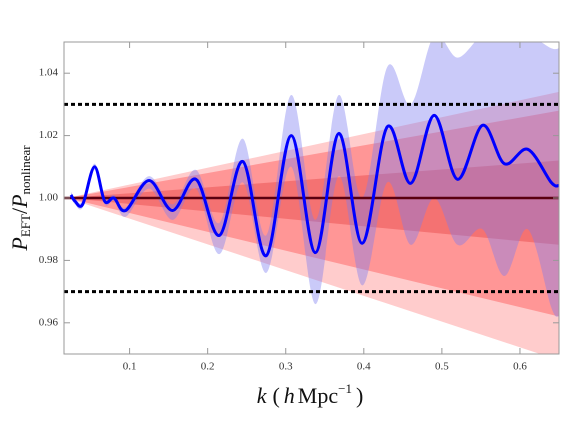 This screenshot has width=581, height=436. I want to click on x-tick-label: 0.6, so click(520, 367).